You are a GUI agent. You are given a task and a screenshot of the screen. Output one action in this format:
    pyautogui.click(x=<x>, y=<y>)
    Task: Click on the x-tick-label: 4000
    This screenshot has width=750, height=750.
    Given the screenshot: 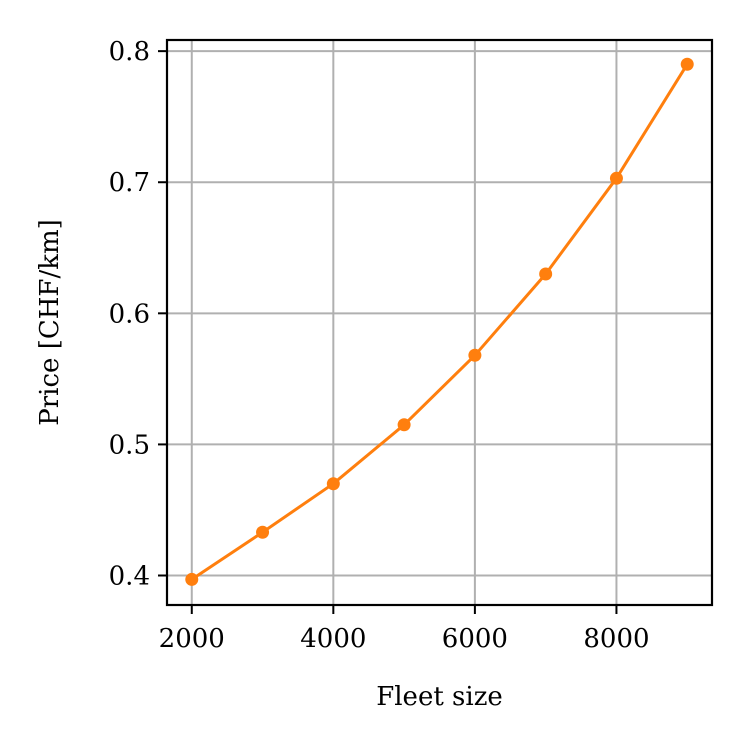 What is the action you would take?
    pyautogui.click(x=333, y=639)
    